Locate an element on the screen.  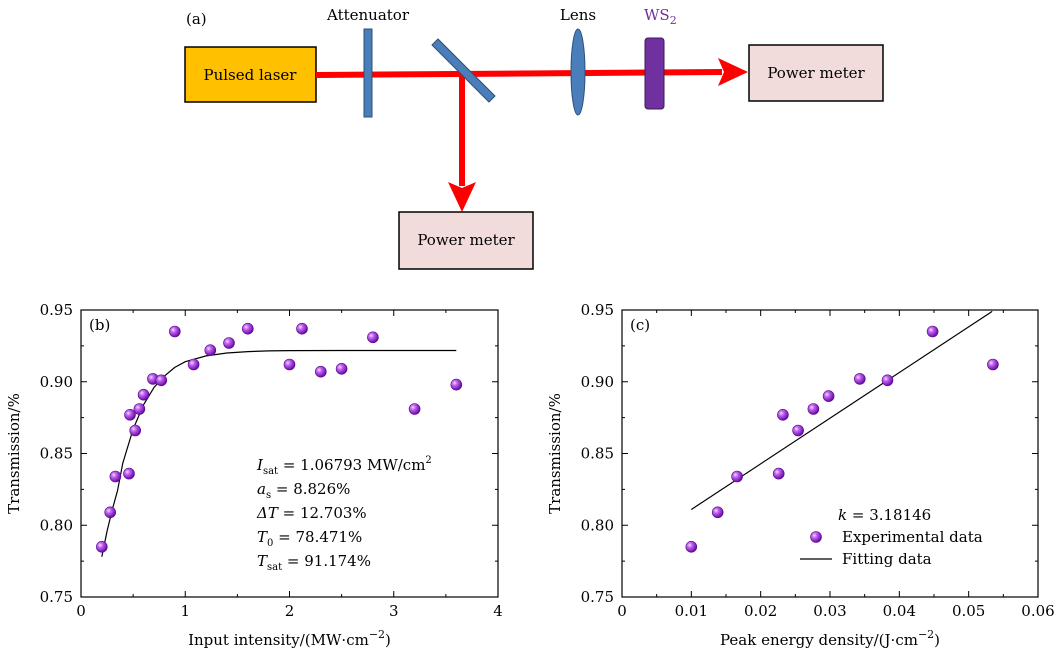
x-tick-label: 1 is located at coordinates (185, 611).